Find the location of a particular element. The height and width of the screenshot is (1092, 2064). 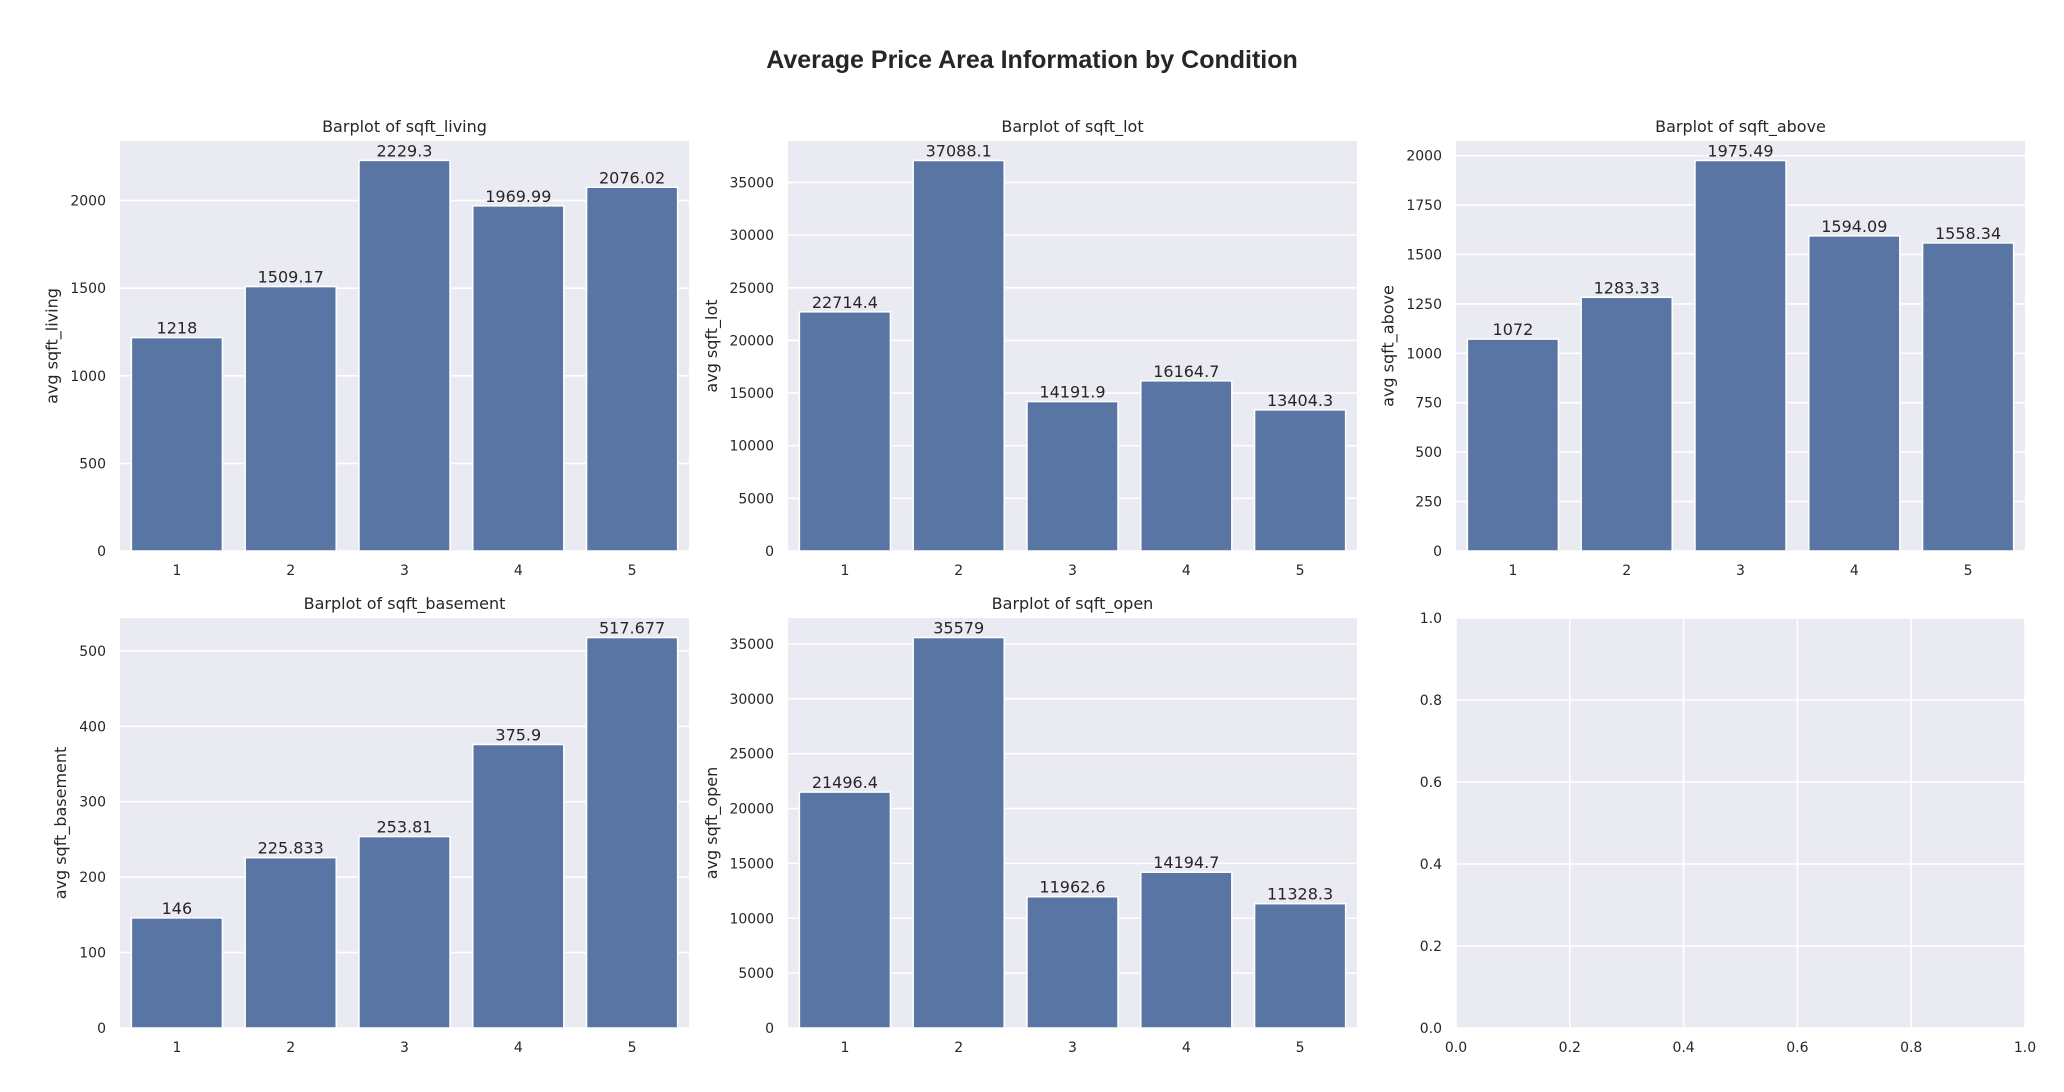

y-tick-label: 1.0 is located at coordinates (1431, 619).